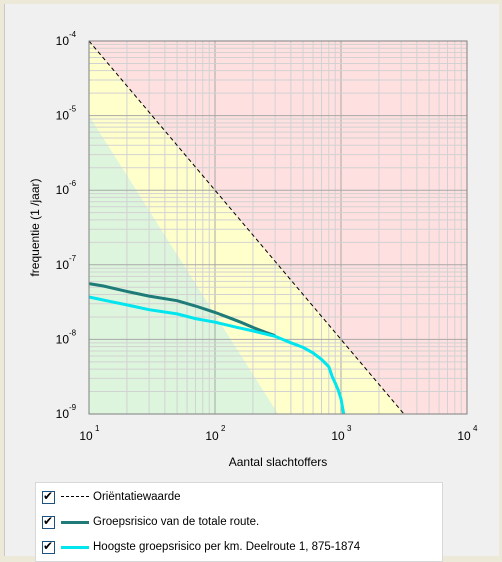 The height and width of the screenshot is (562, 502). What do you see at coordinates (73, 34) in the screenshot?
I see `y-tick-exponent: -4` at bounding box center [73, 34].